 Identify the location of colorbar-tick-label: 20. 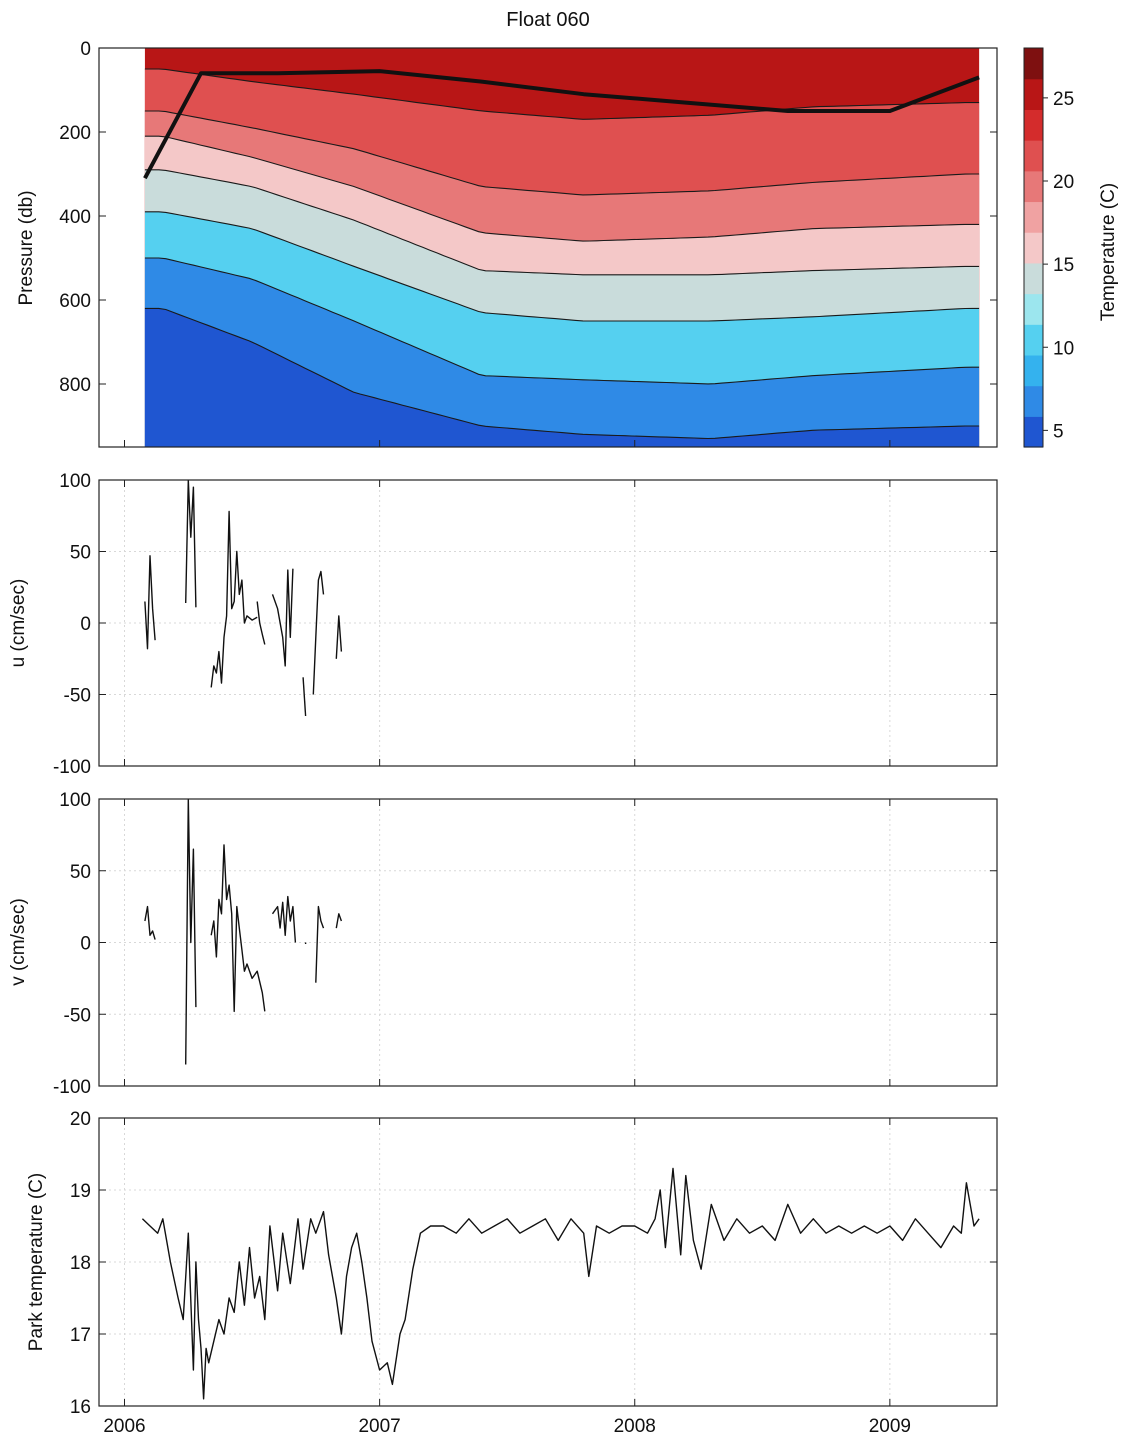
(1063, 182).